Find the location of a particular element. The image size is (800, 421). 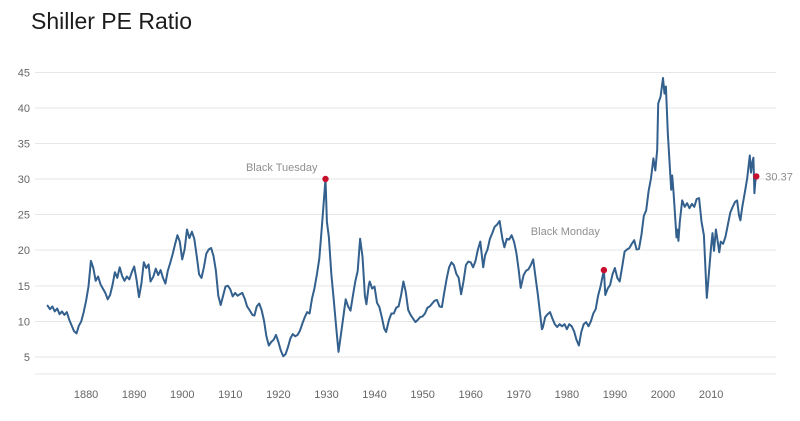

annotation-label: 30.37 is located at coordinates (779, 177).